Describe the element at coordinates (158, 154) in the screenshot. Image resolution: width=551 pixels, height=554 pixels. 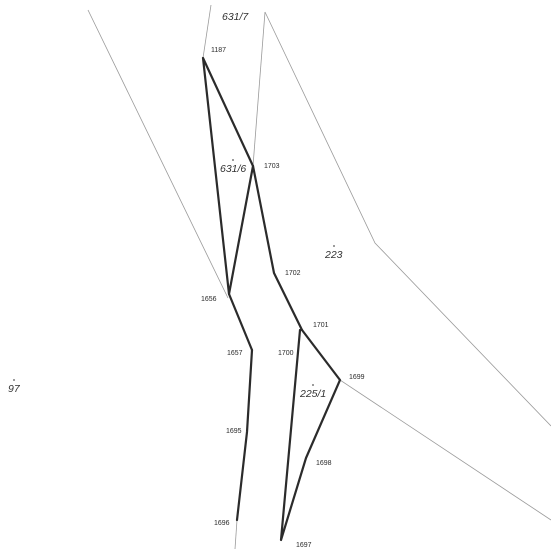
I see `parcel-boundary-west` at that location.